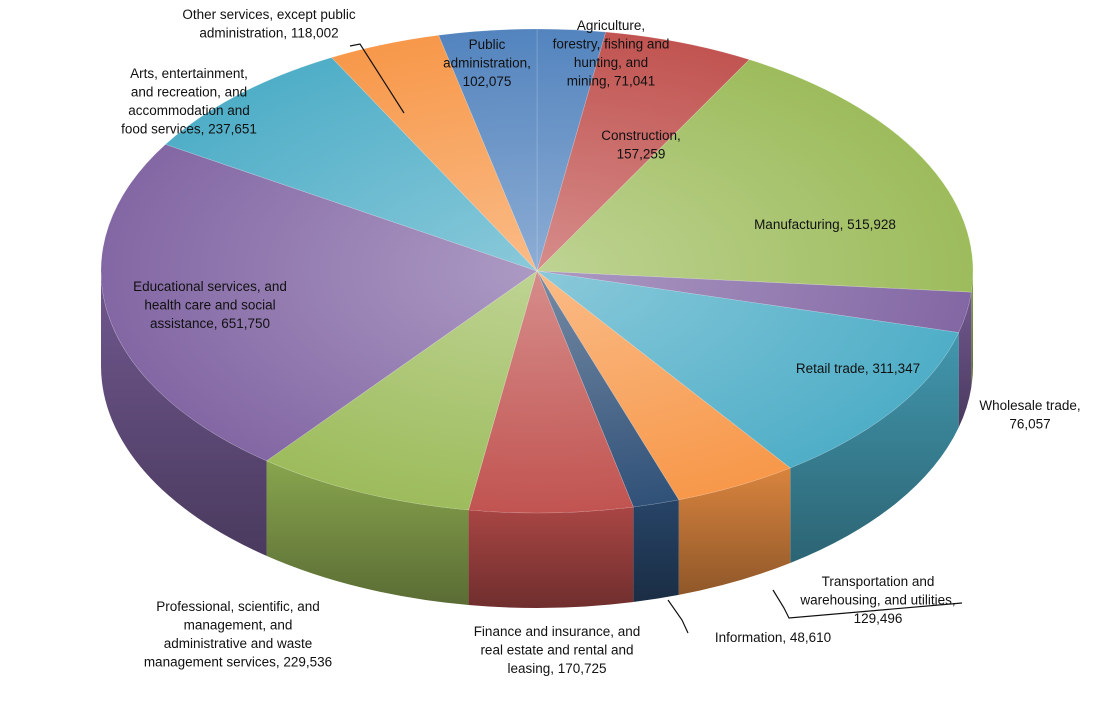 Image resolution: width=1106 pixels, height=704 pixels. What do you see at coordinates (189, 129) in the screenshot?
I see `data-label-line: food services, 237,651` at bounding box center [189, 129].